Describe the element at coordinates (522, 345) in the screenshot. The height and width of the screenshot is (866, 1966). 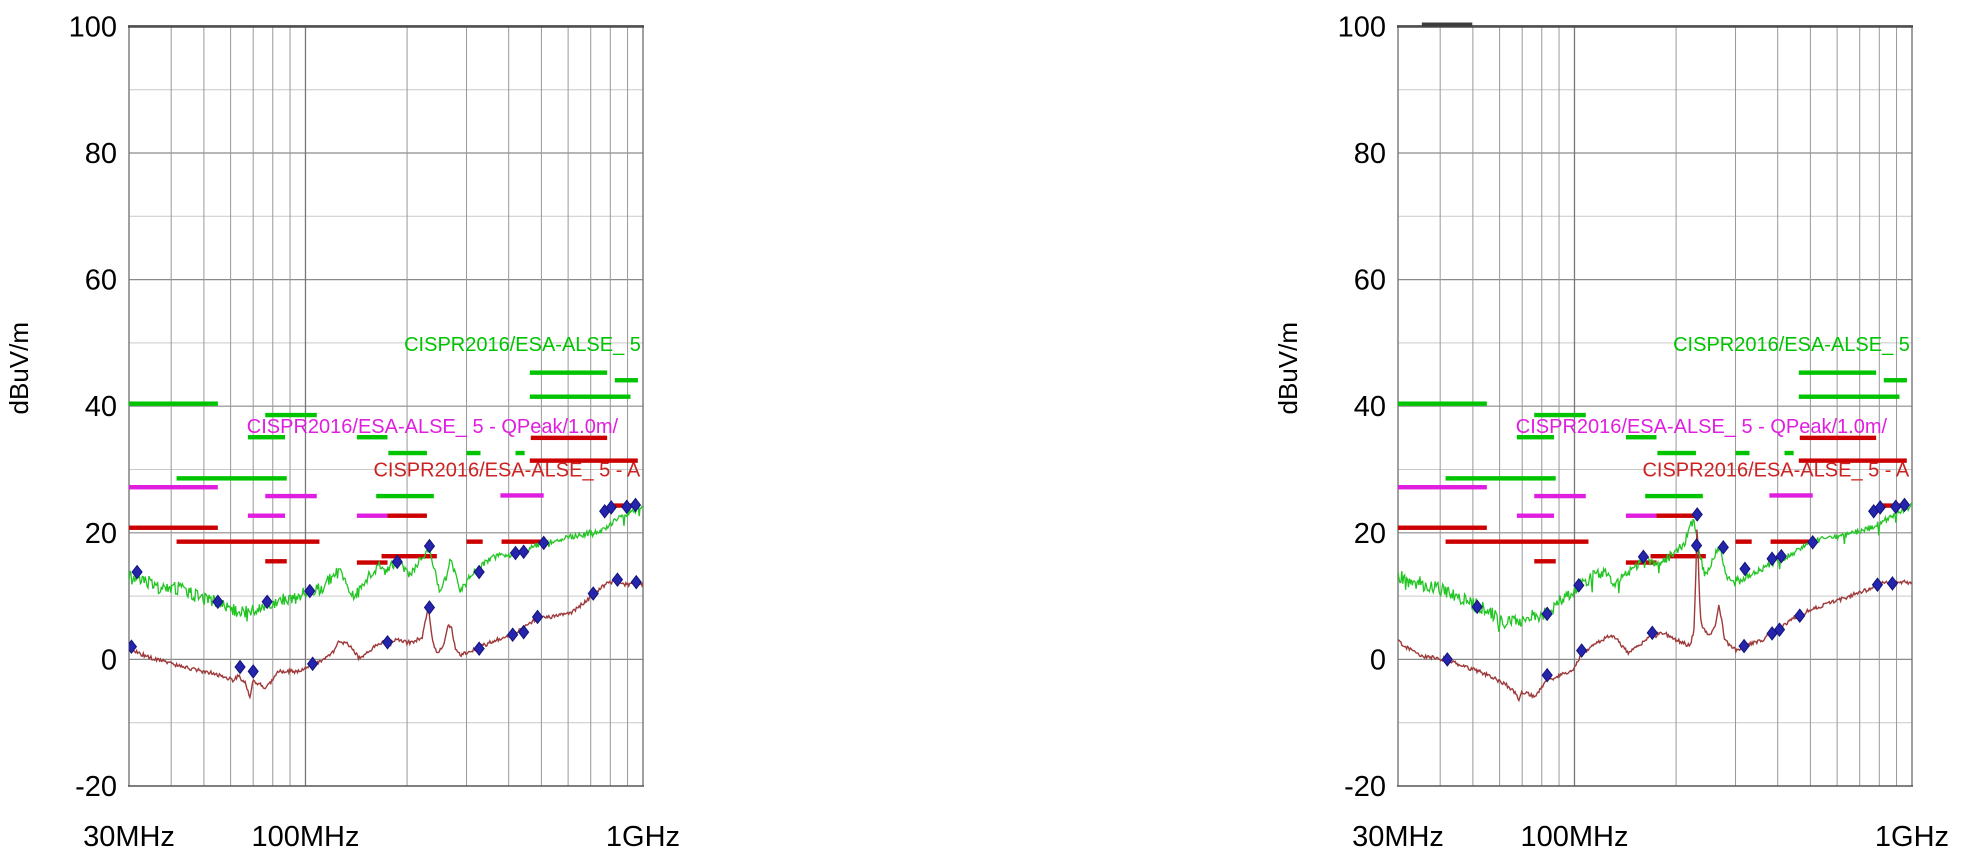
I see `limit-label: CISPR2016/ESA-ALSE_ 5` at that location.